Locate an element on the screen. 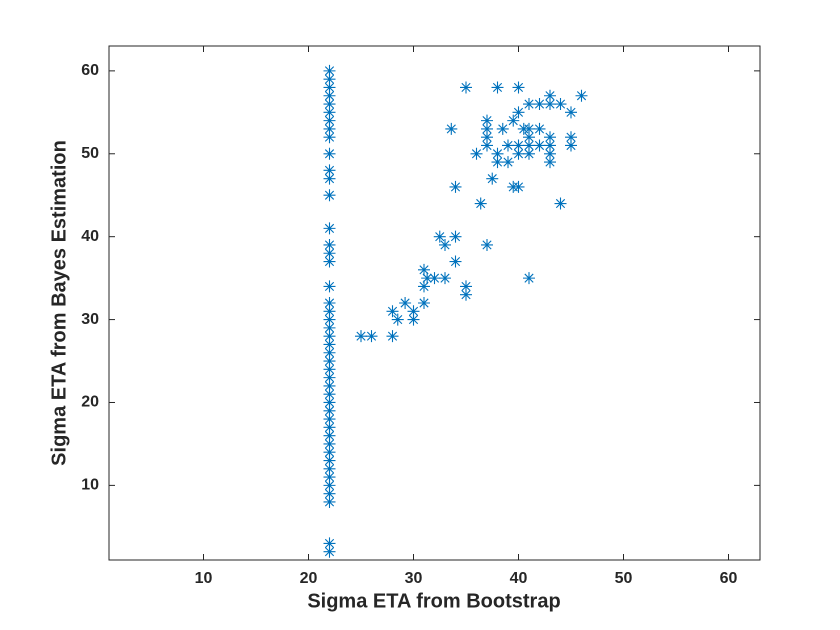 The width and height of the screenshot is (840, 630). y-tick-label: 10 is located at coordinates (90, 485).